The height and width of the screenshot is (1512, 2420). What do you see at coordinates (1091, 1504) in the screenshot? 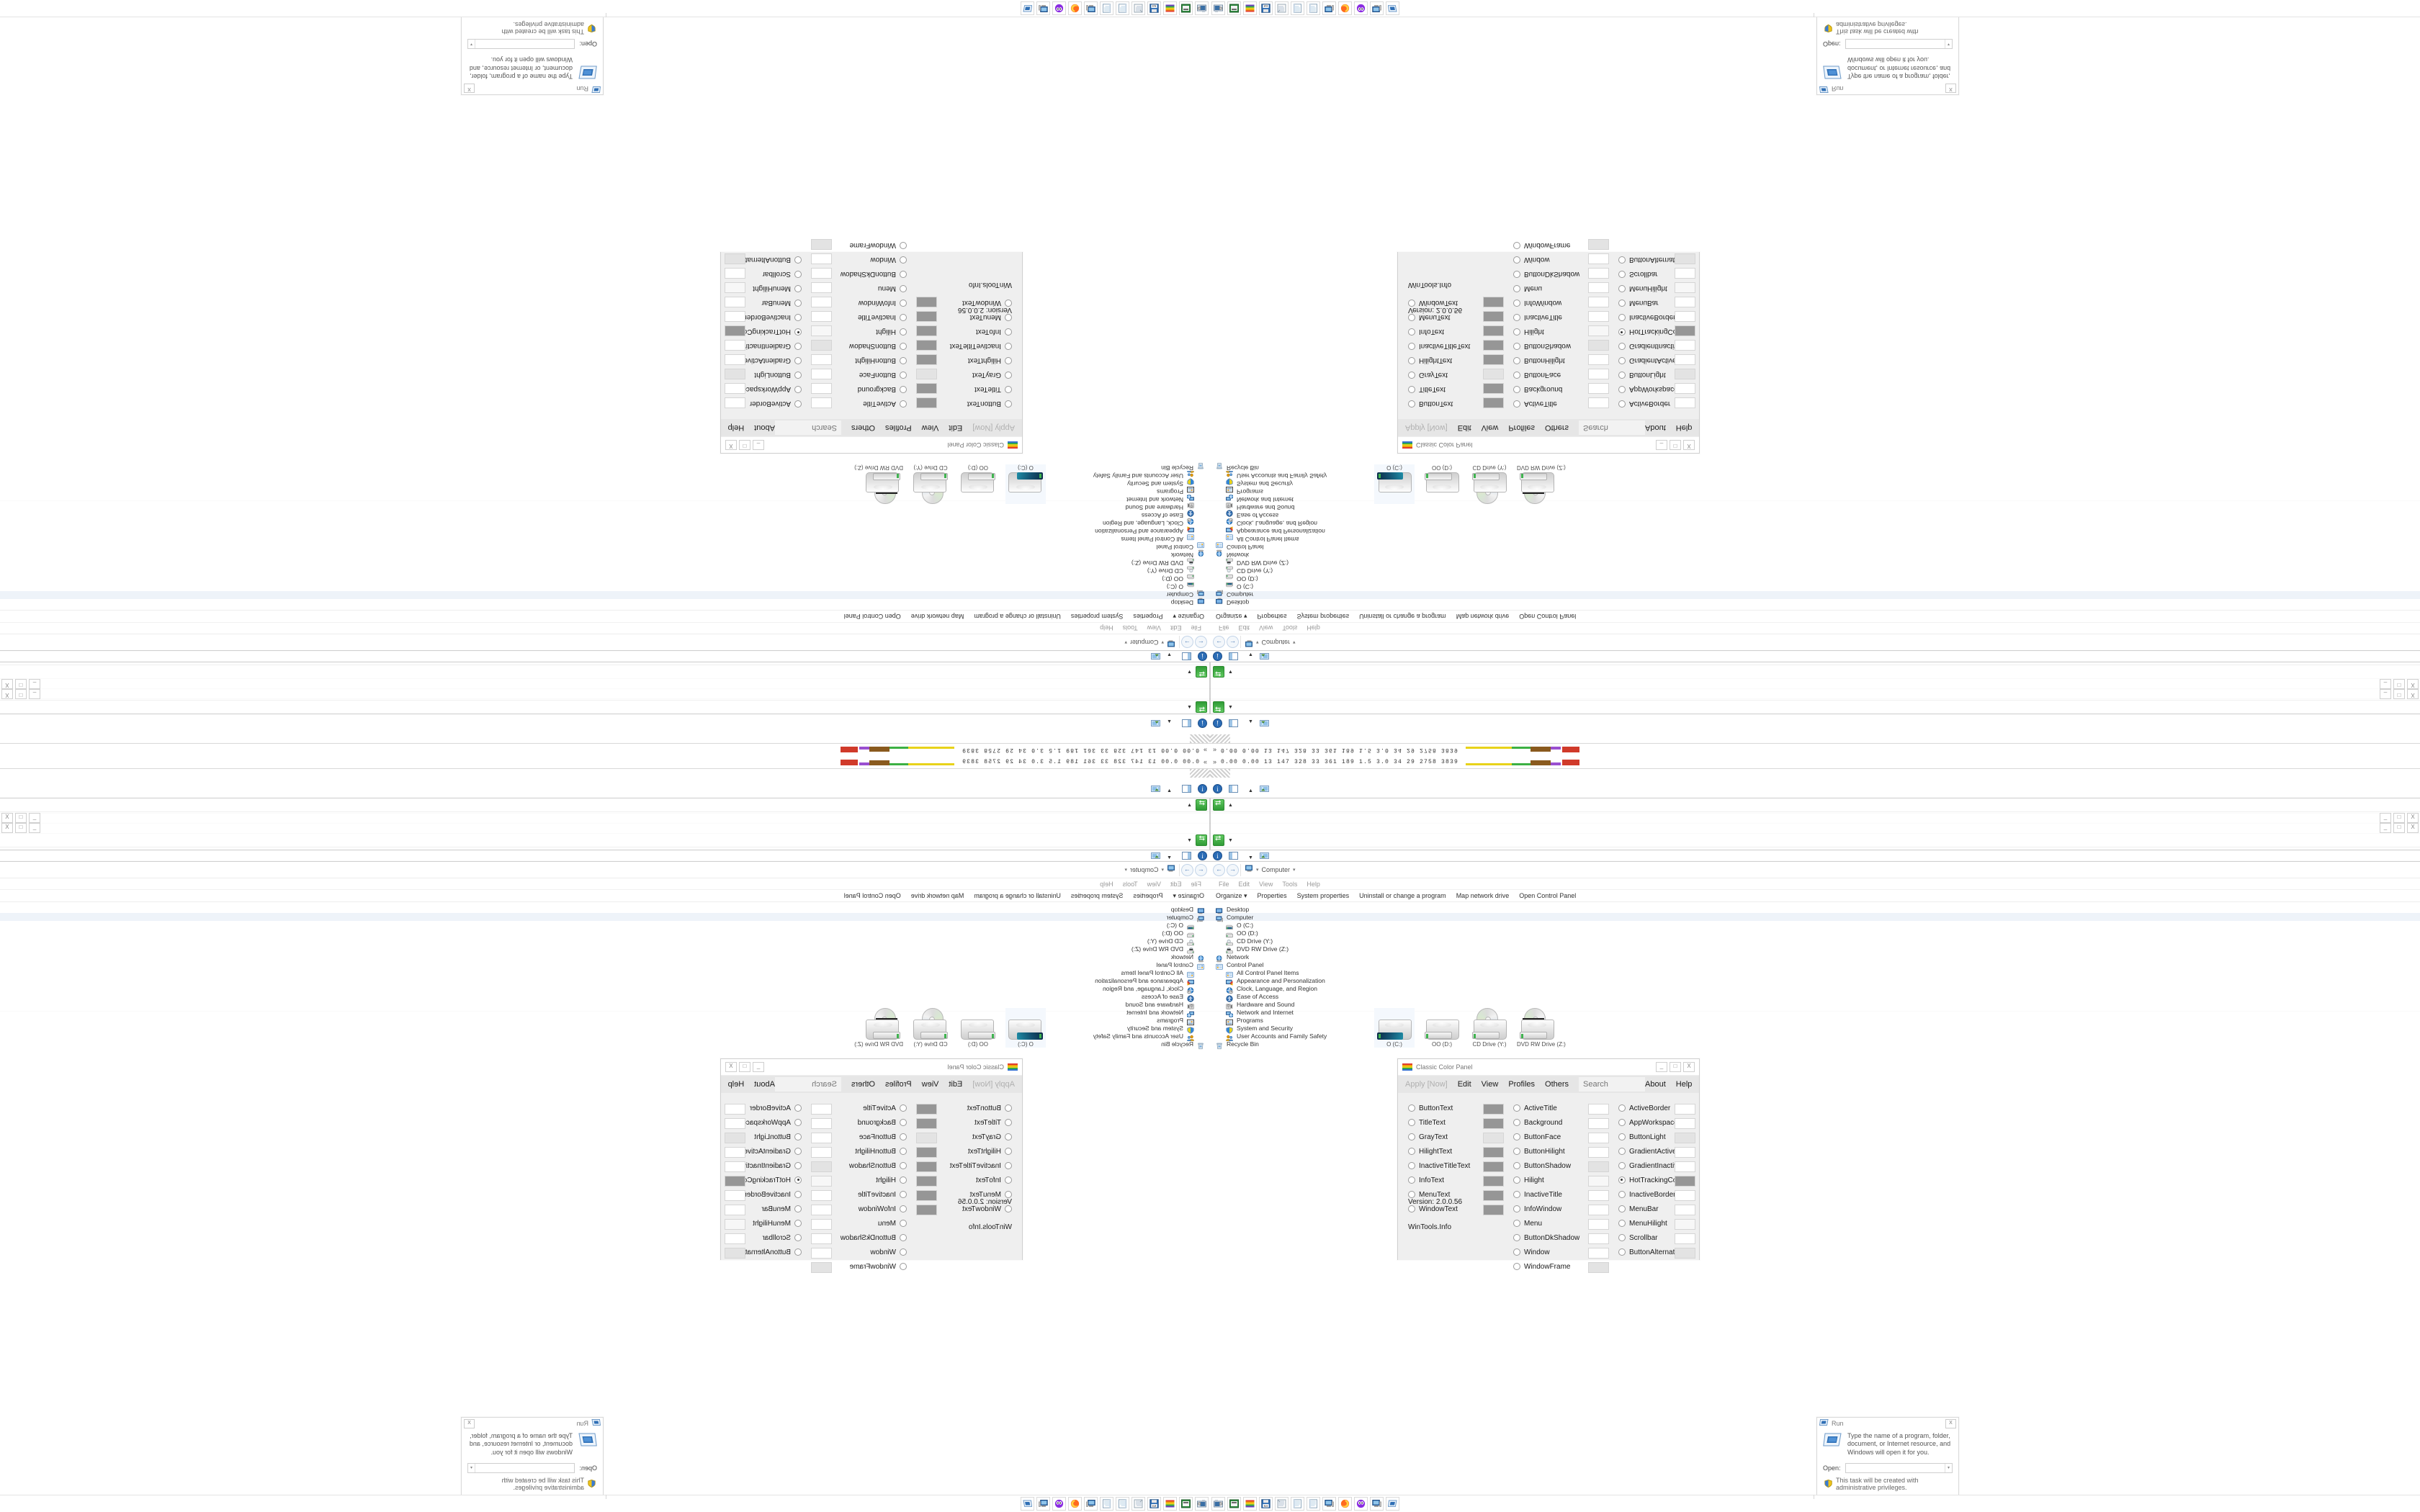
I see `taskbar-monitor-icon` at bounding box center [1091, 1504].